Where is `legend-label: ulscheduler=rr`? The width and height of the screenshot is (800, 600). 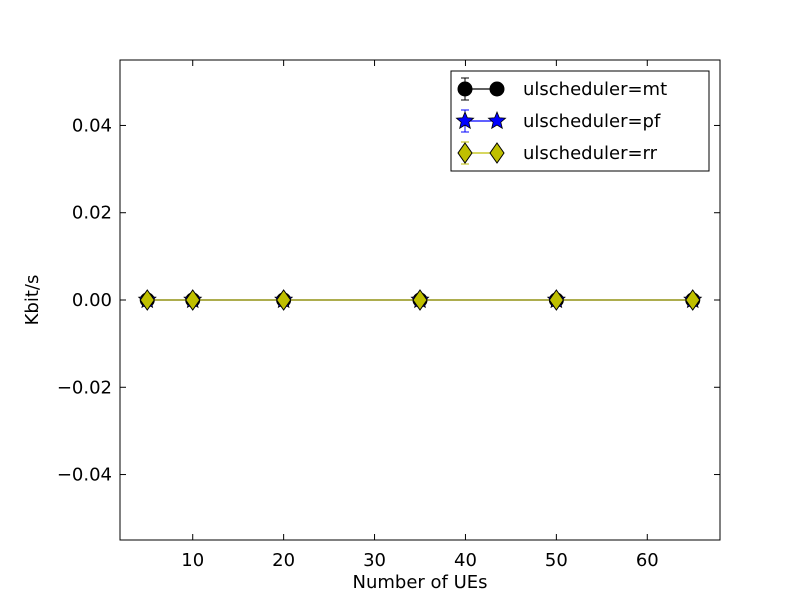
legend-label: ulscheduler=rr is located at coordinates (590, 153).